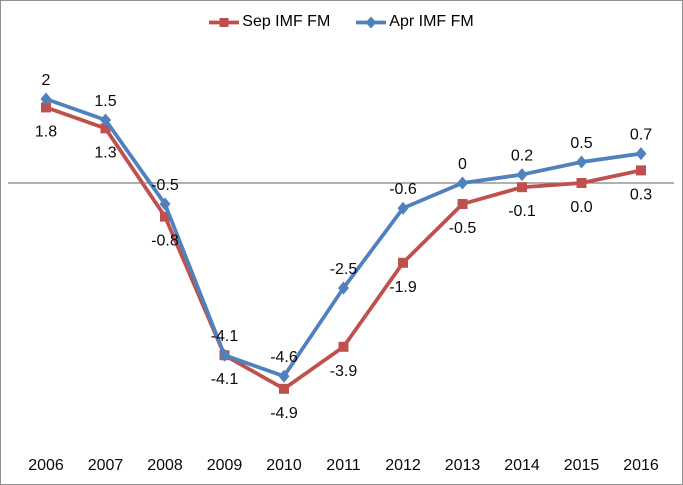 The height and width of the screenshot is (485, 683). I want to click on data-label: 2, so click(46, 80).